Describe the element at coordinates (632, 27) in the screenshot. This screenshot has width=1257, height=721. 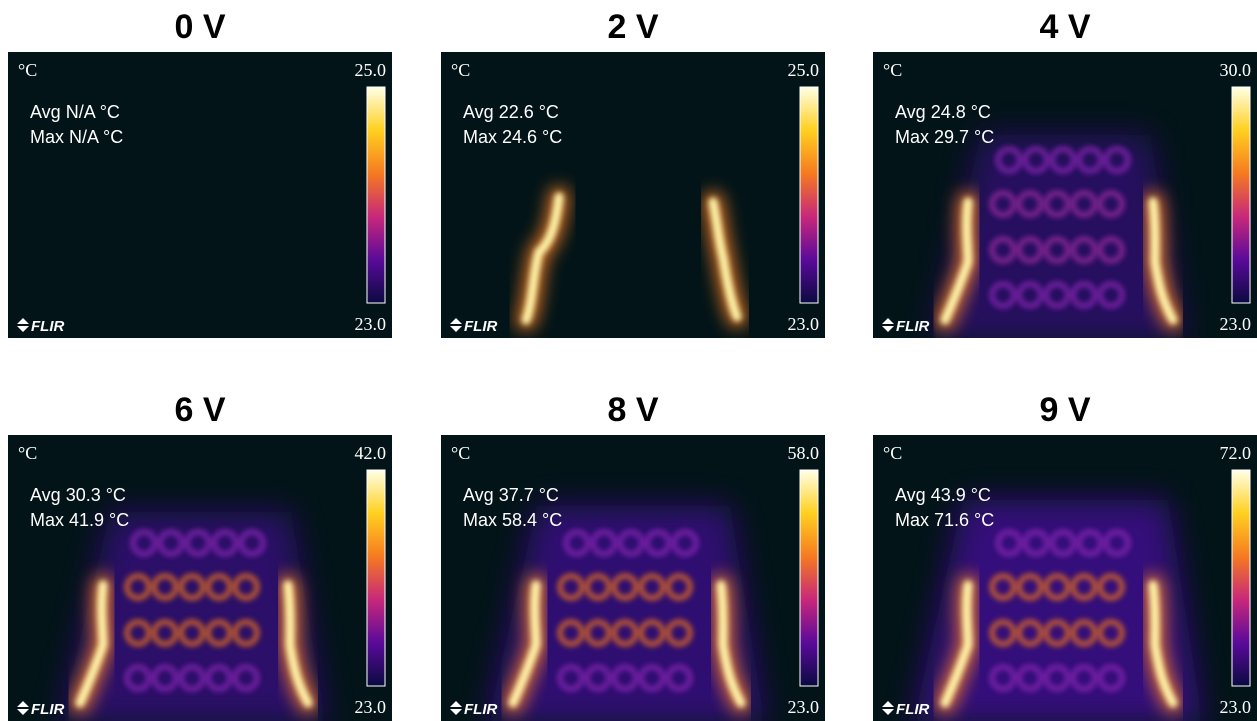
I see `panel-title: 2 V` at that location.